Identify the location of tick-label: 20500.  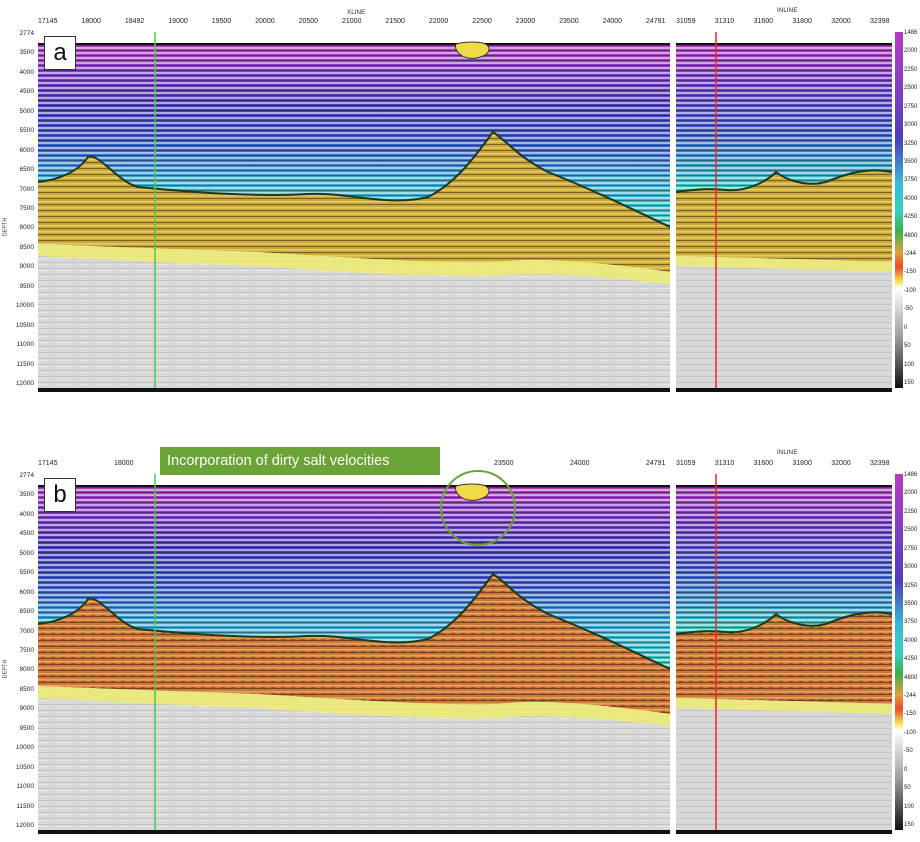
(308, 21).